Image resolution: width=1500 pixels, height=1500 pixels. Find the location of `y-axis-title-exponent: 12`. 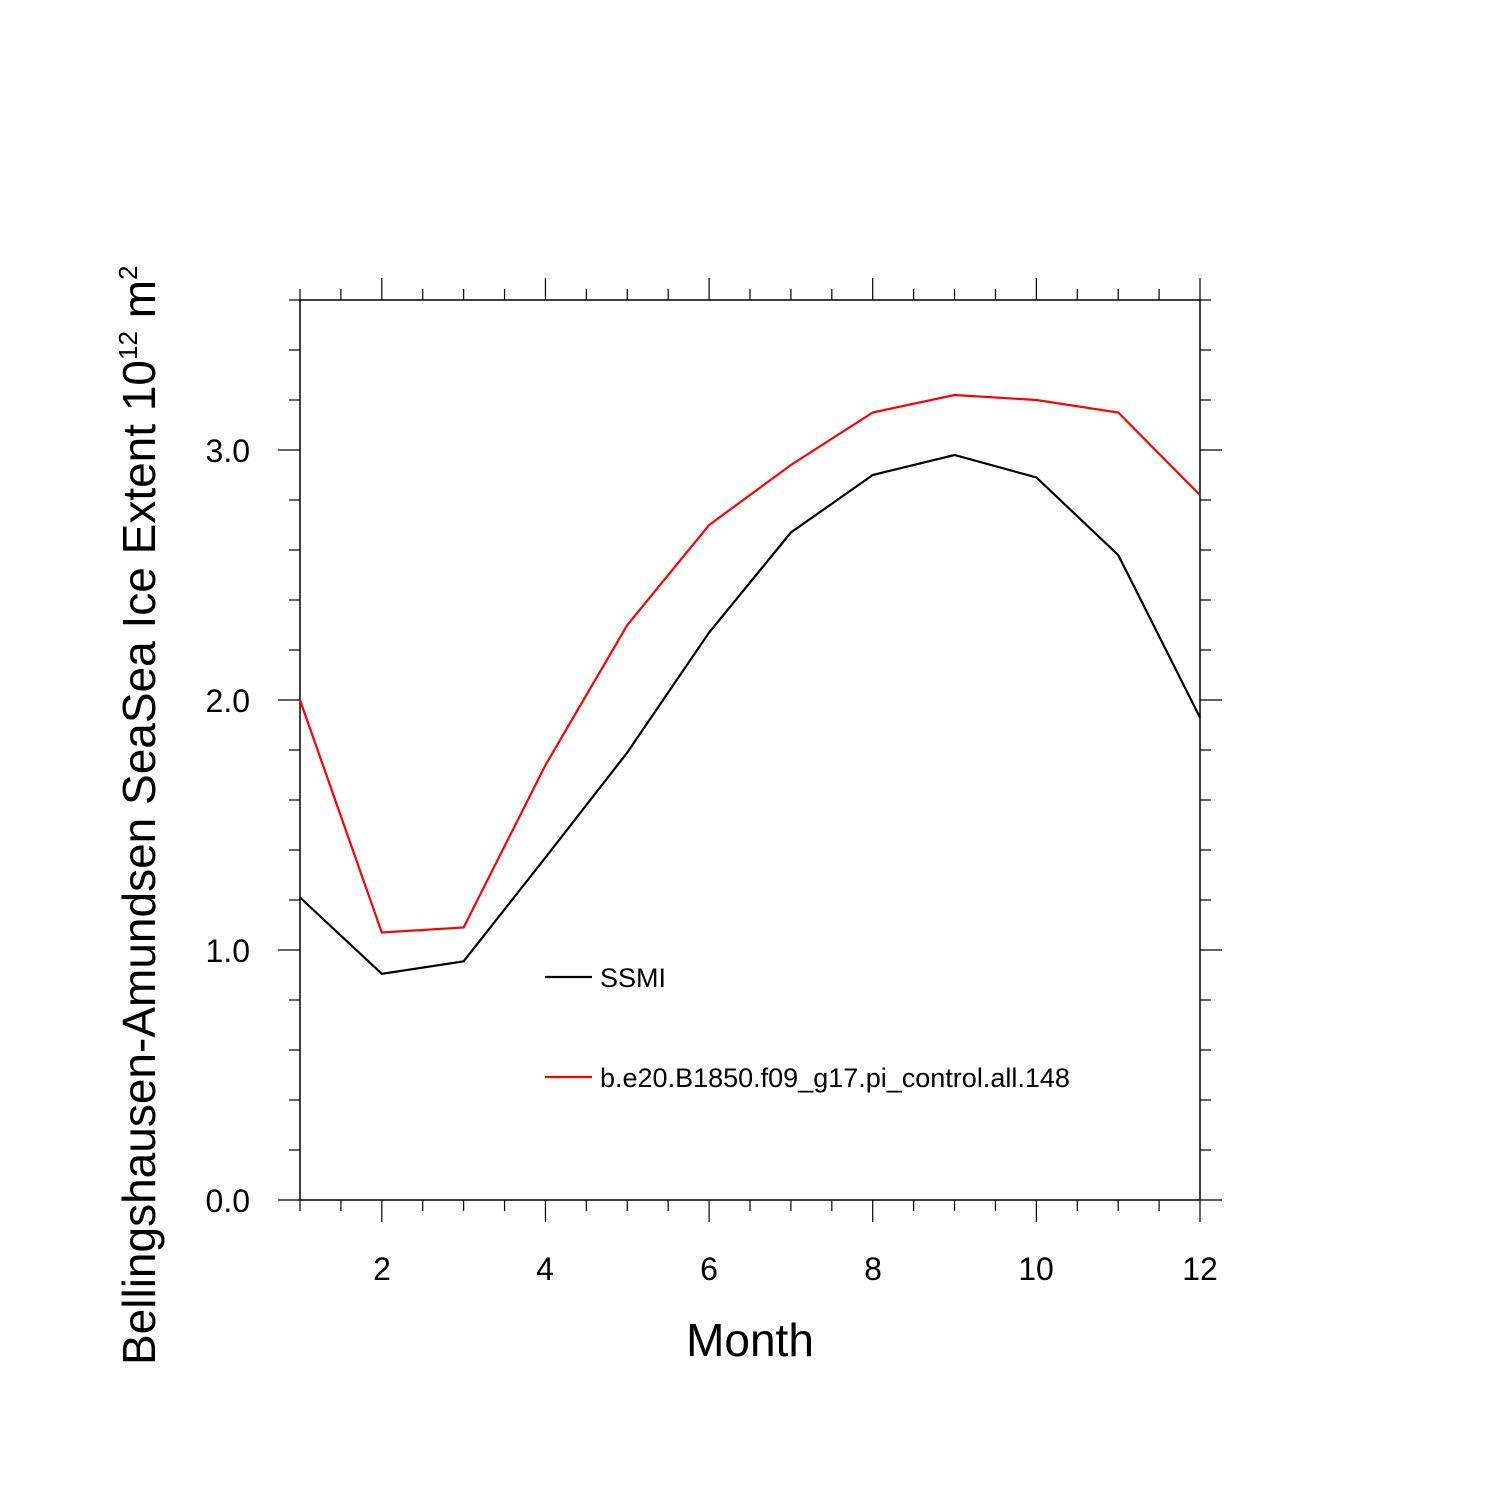

y-axis-title-exponent: 12 is located at coordinates (128, 345).